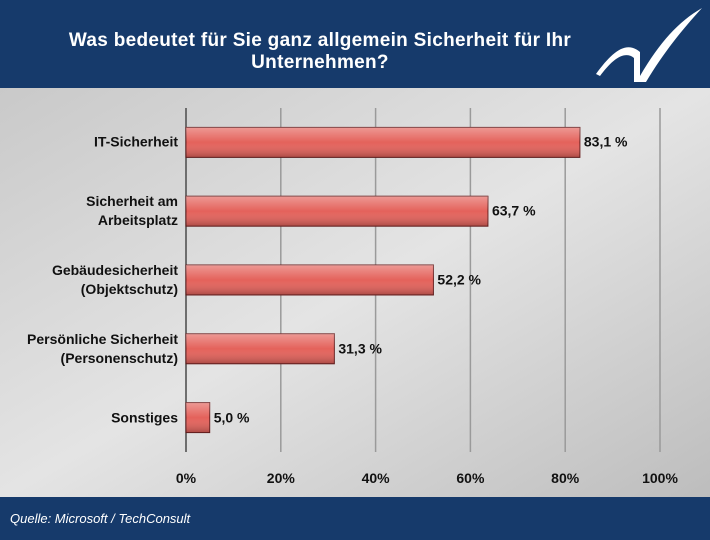 The height and width of the screenshot is (540, 710). I want to click on x-tick-label: 40%, so click(375, 478).